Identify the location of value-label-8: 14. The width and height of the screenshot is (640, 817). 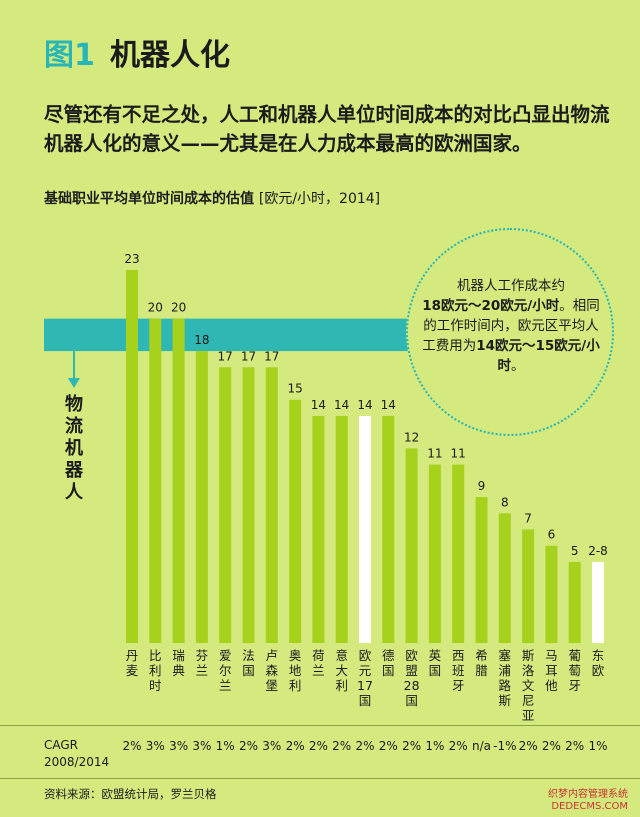
(318, 405).